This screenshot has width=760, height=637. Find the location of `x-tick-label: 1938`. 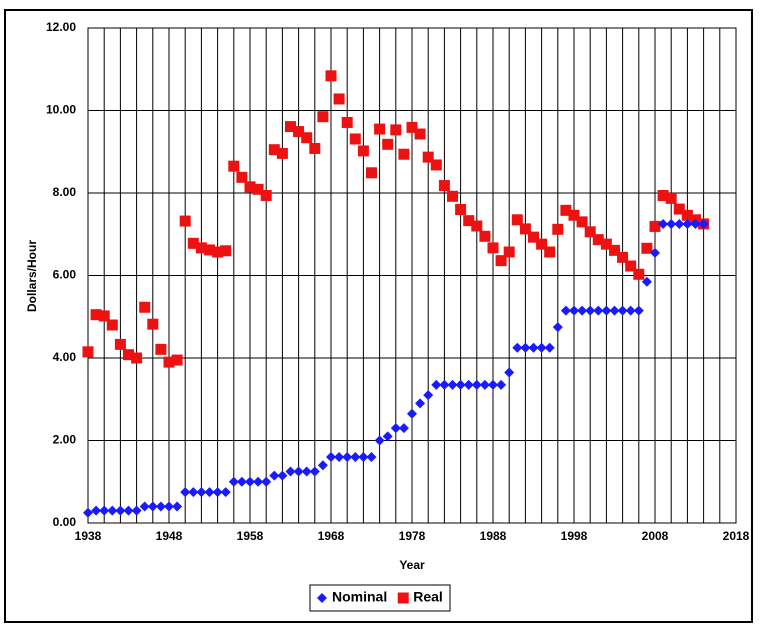

x-tick-label: 1938 is located at coordinates (88, 536).